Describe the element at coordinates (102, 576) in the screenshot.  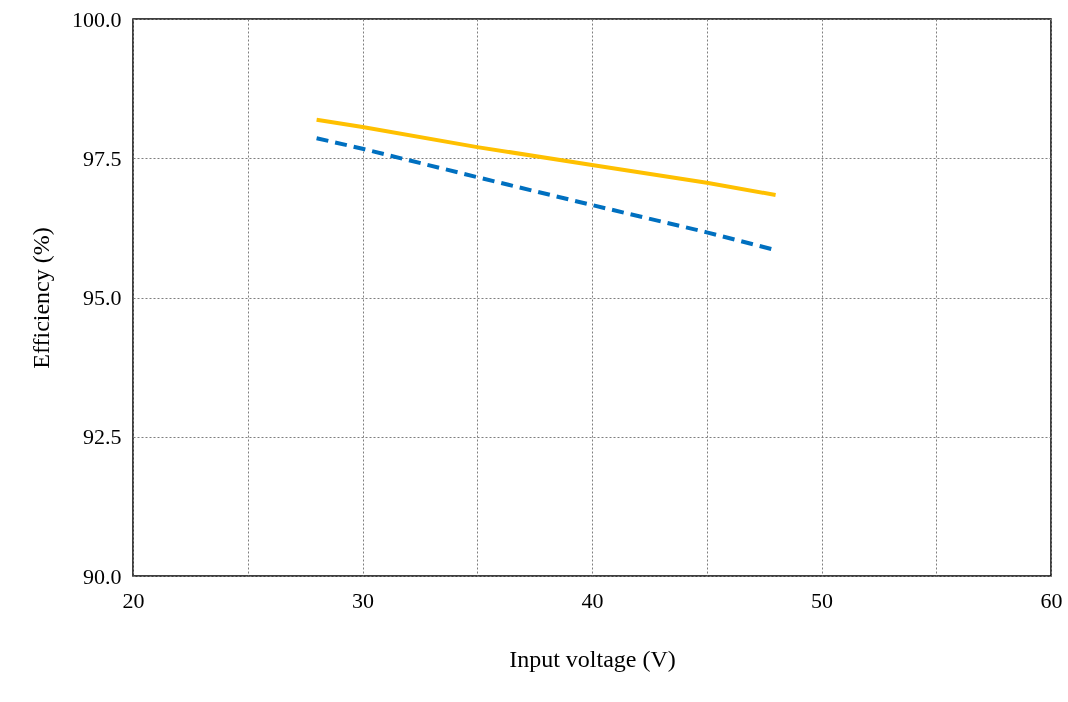
I see `y-tick-label: 90.0` at that location.